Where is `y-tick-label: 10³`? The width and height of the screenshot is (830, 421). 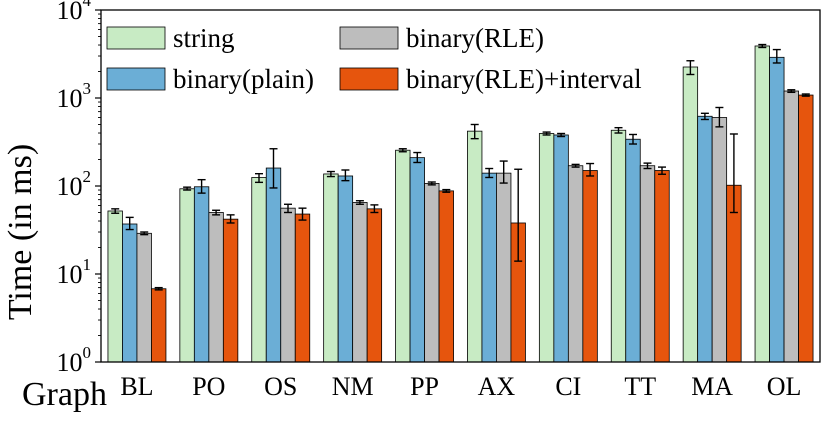
y-tick-label: 10³ is located at coordinates (74, 96).